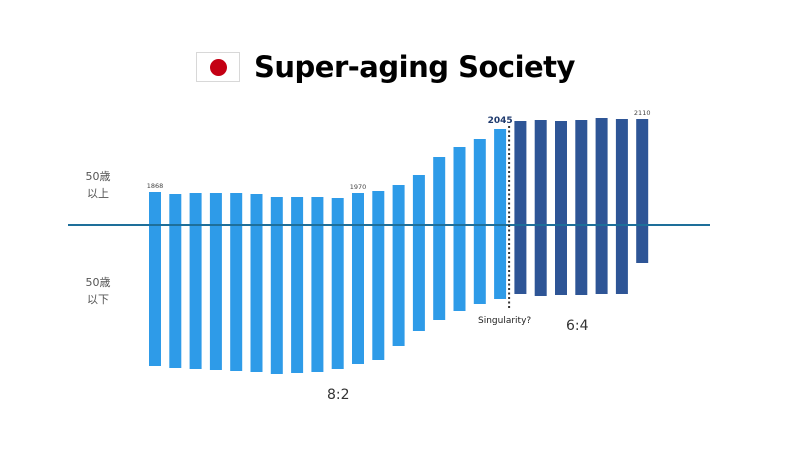  Describe the element at coordinates (338, 395) in the screenshot. I see `ratio-label-8-2: 8:2` at that location.